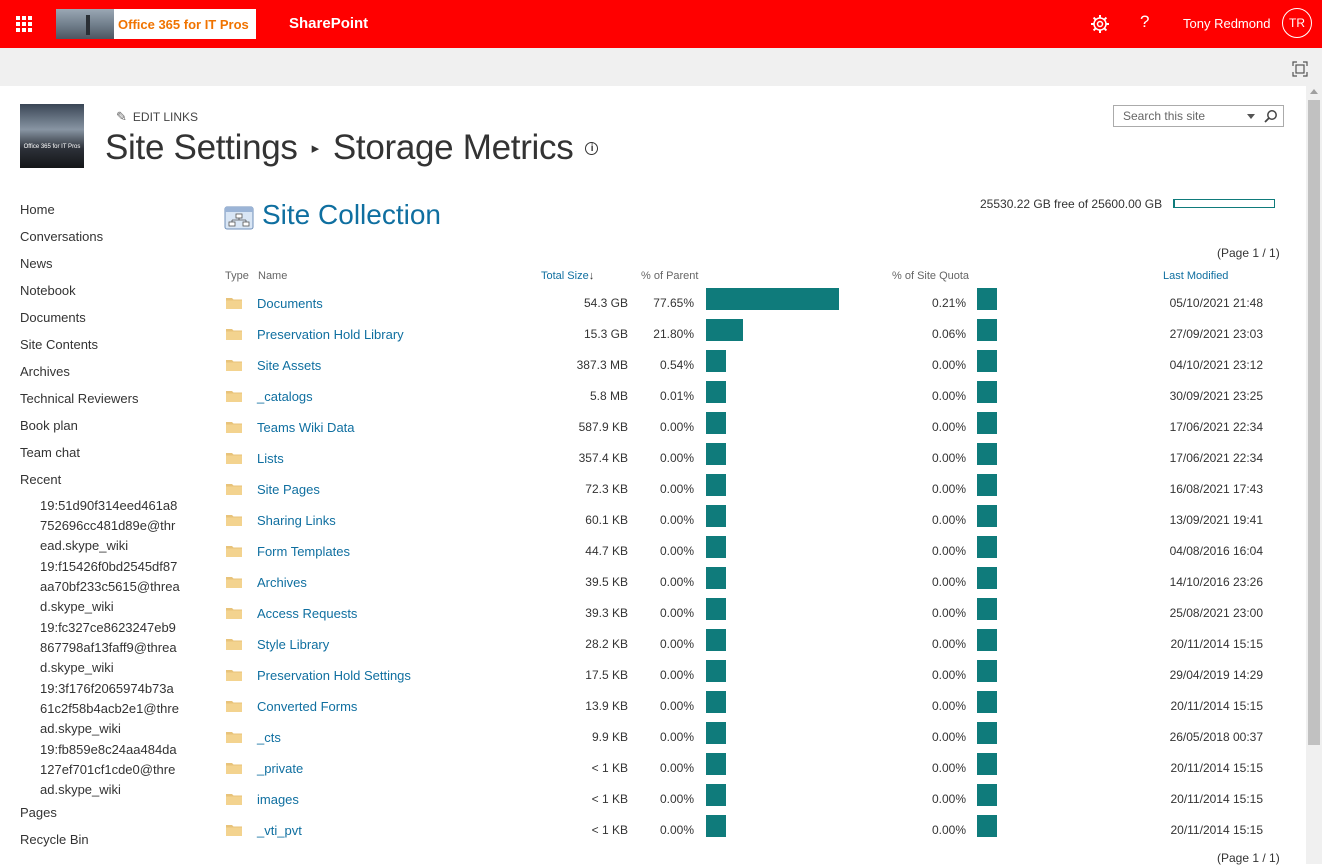 Image resolution: width=1322 pixels, height=865 pixels. I want to click on search-scope-dropdown-icon, so click(1251, 116).